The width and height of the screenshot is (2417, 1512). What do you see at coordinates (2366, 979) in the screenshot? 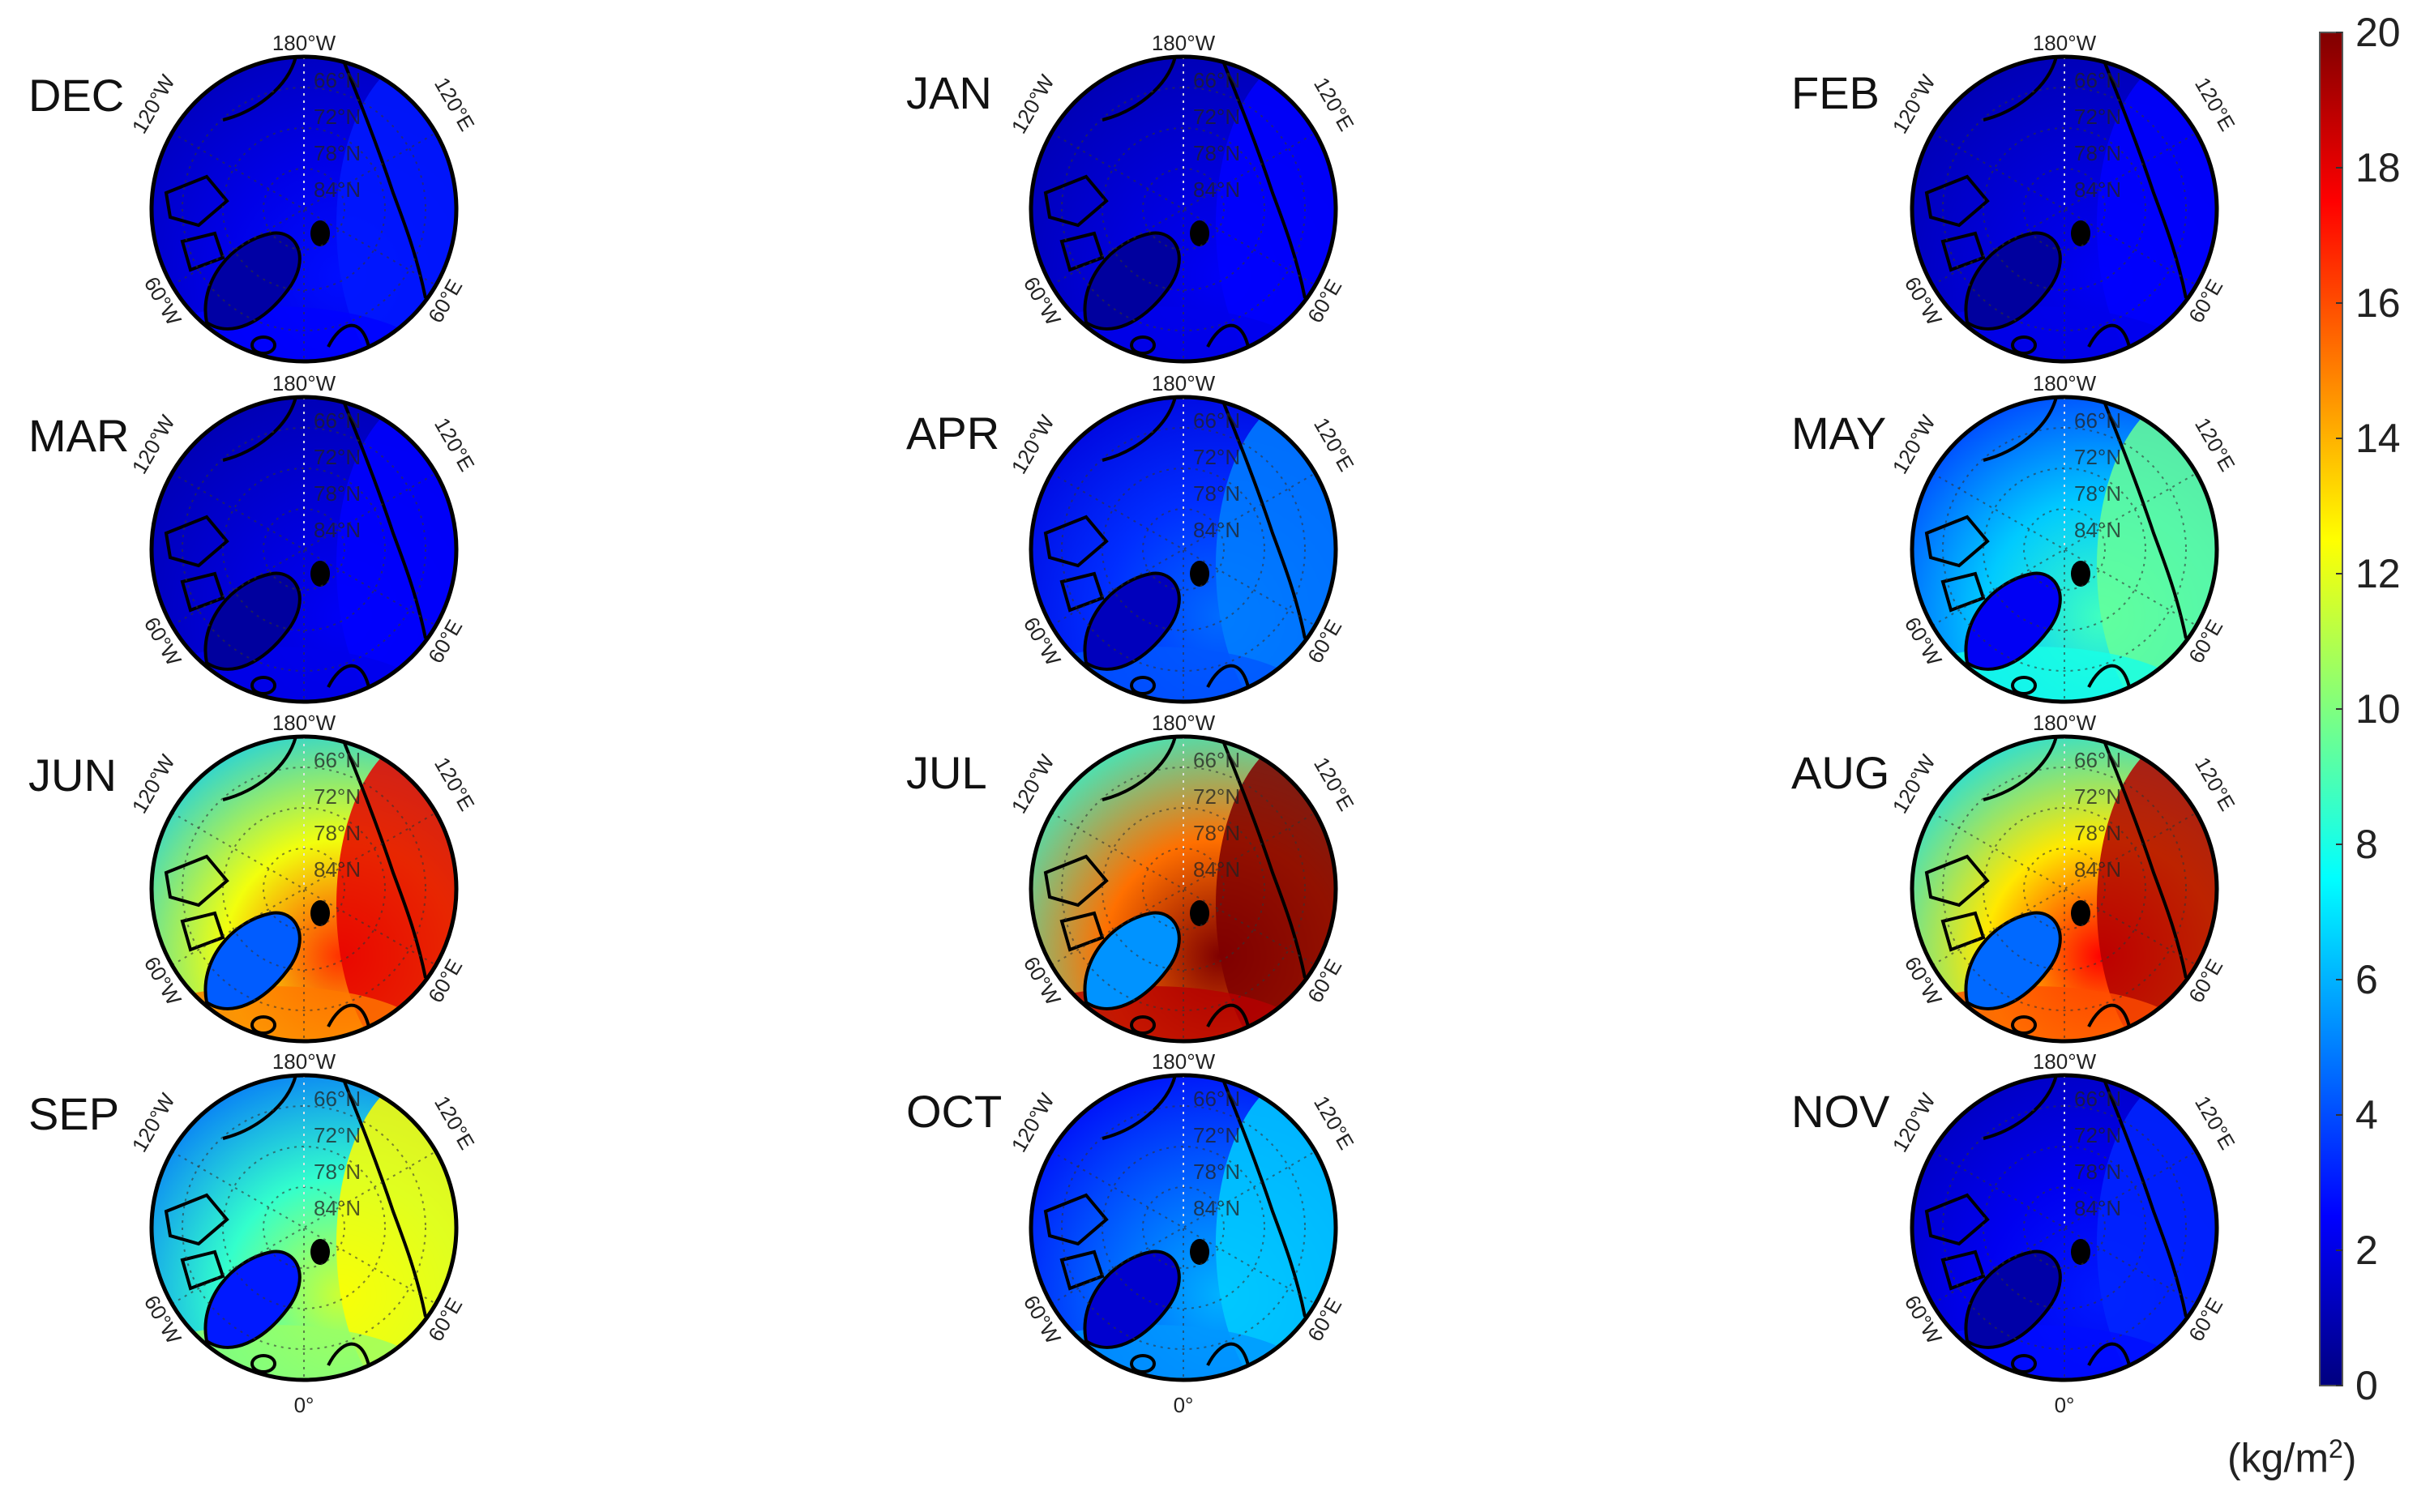
I see `colorbar-tick-label: 6` at bounding box center [2366, 979].